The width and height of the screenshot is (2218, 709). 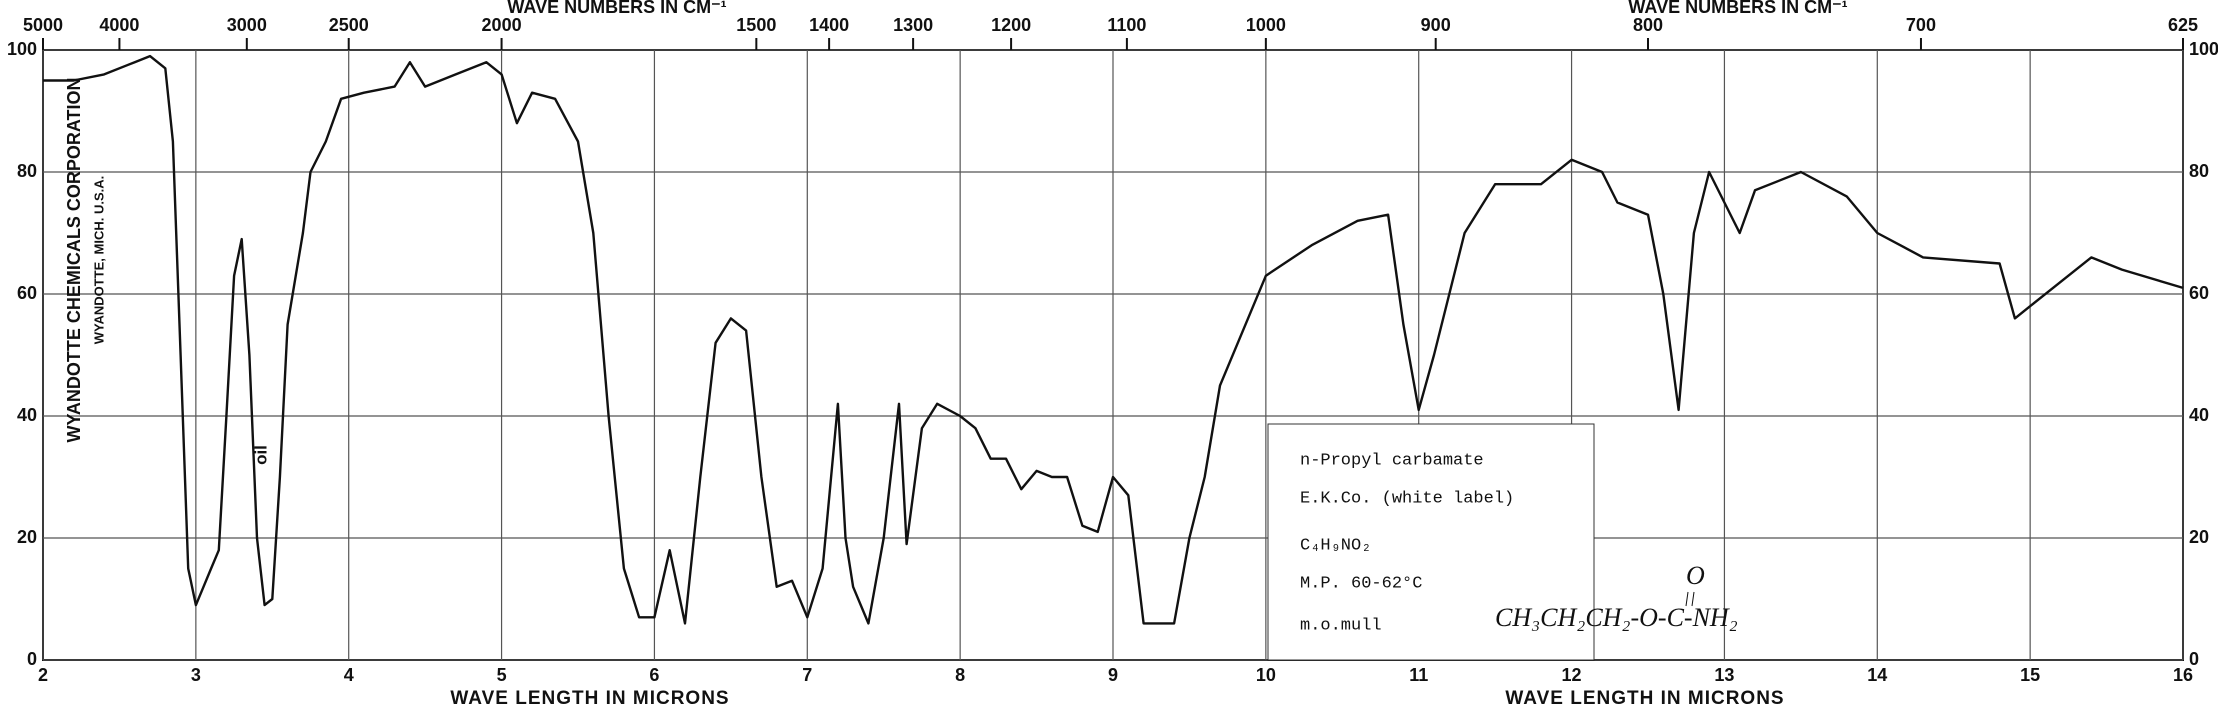 What do you see at coordinates (1361, 583) in the screenshot?
I see `sample-line: M.P. 60-62°C` at bounding box center [1361, 583].